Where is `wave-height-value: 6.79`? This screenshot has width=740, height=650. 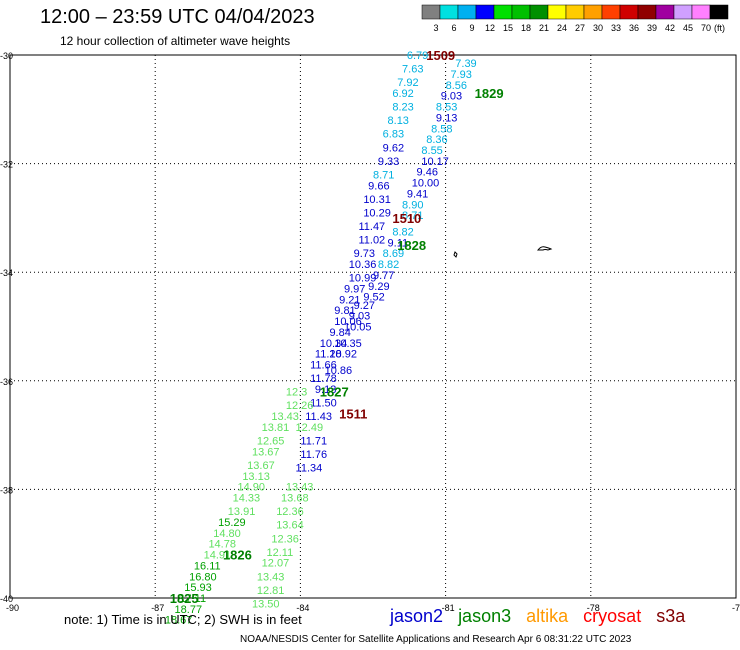
wave-height-value: 6.79 is located at coordinates (417, 56).